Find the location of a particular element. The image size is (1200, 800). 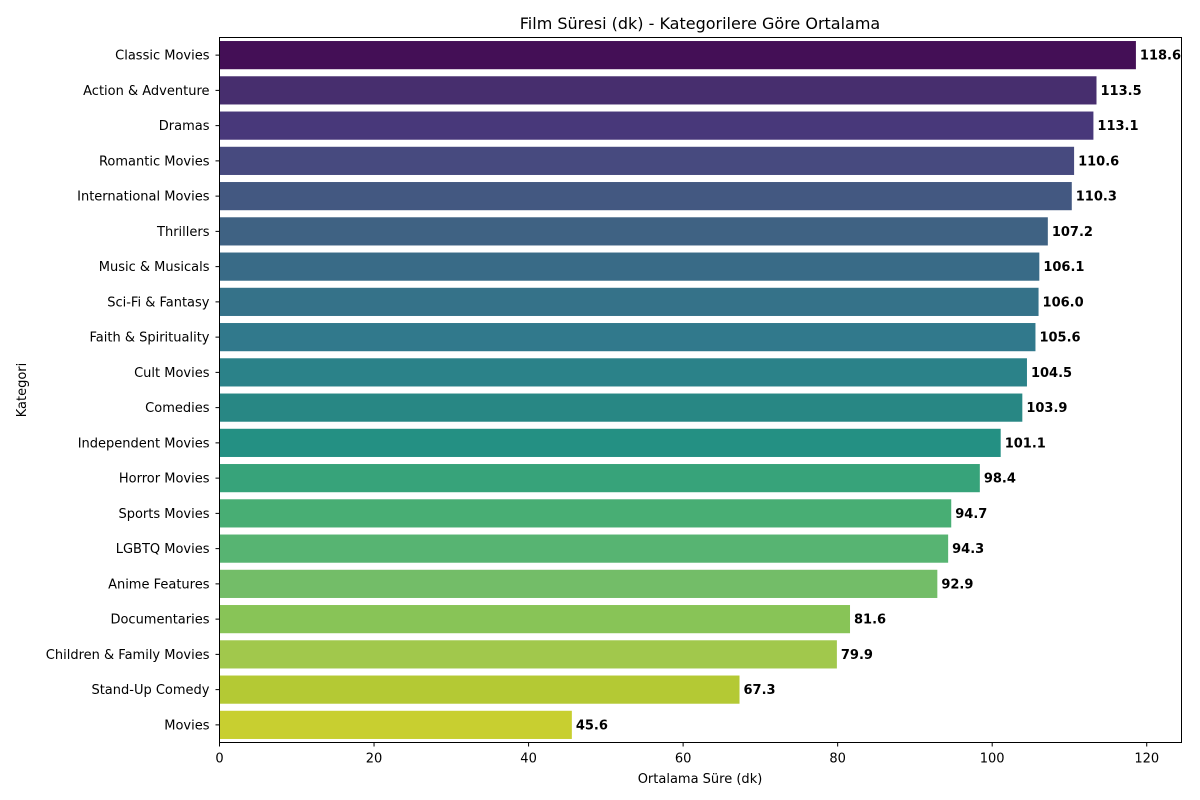

y-tick-label: Romantic Movies is located at coordinates (154, 161).